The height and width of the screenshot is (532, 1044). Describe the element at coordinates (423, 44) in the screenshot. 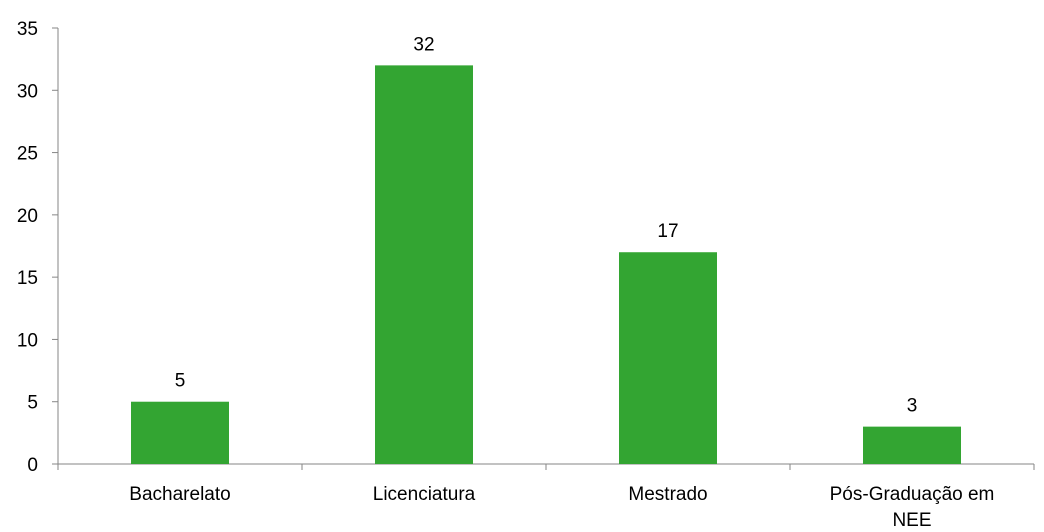

I see `data-label: 32` at that location.